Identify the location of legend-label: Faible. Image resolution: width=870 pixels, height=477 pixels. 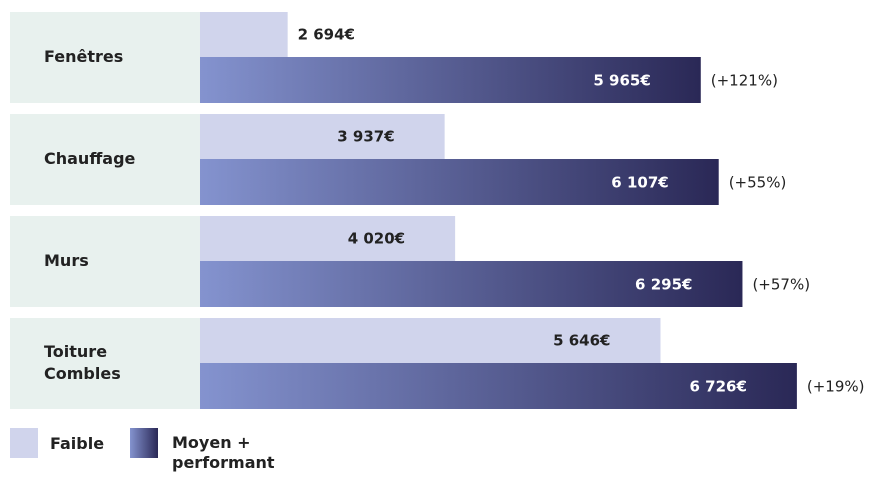
(77, 443).